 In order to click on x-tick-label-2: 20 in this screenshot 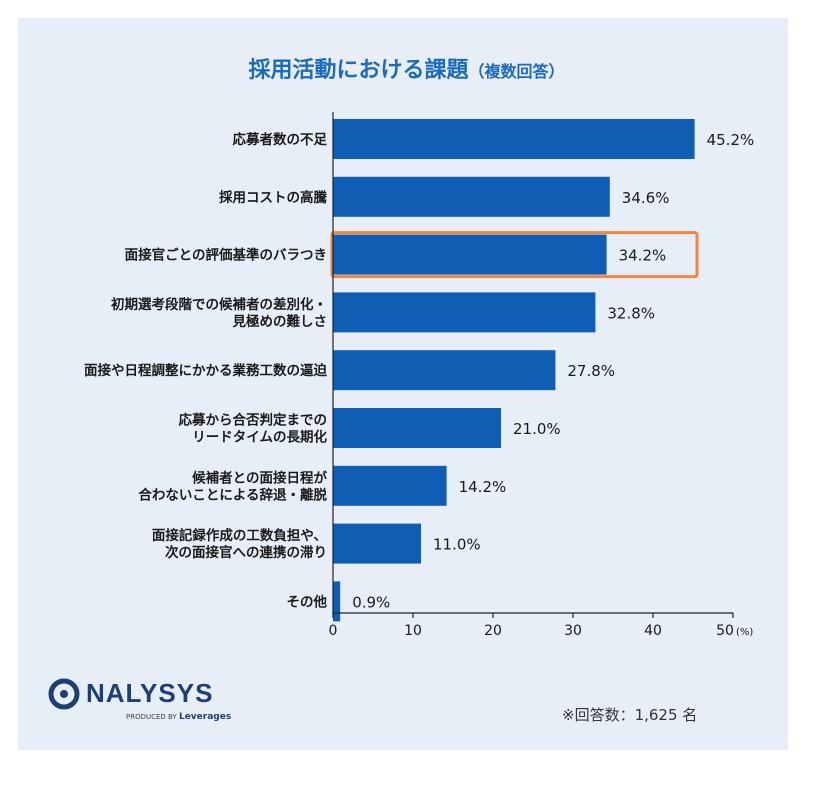, I will do `click(493, 631)`.